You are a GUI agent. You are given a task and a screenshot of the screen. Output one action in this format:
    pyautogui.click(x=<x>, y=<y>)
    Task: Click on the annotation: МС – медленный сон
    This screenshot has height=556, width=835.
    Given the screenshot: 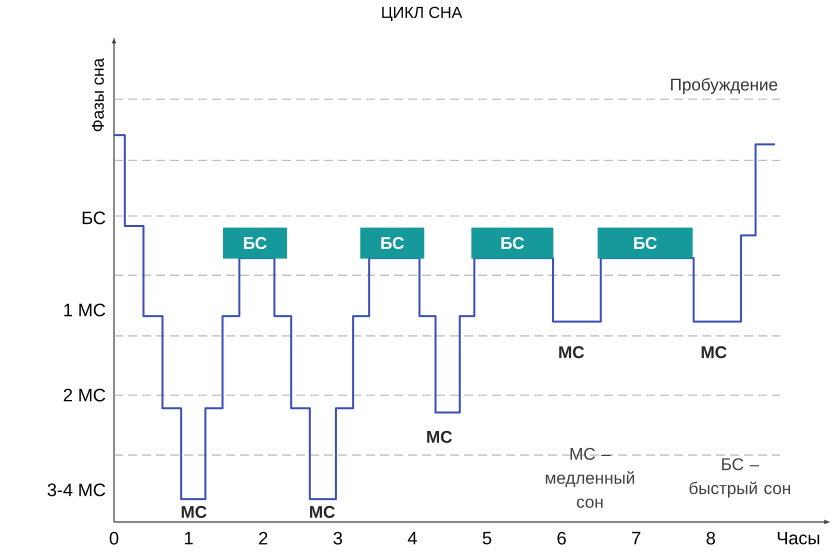 What is the action you would take?
    pyautogui.click(x=590, y=478)
    